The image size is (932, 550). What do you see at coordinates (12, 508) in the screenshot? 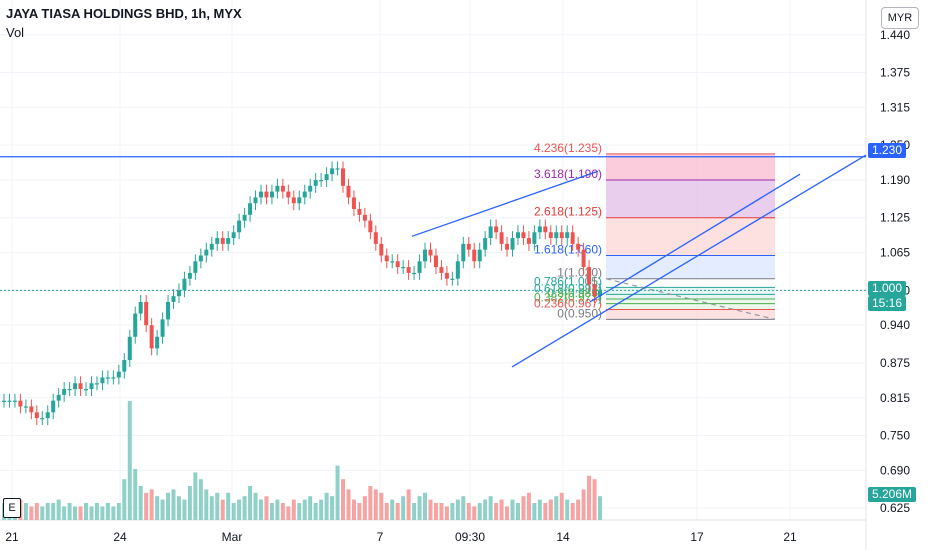
I see `scale-button: E` at bounding box center [12, 508].